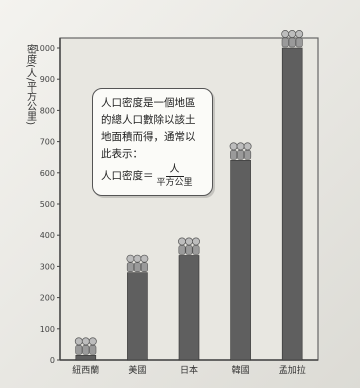 The image size is (360, 388). I want to click on y-tick-label: 200, so click(47, 298).